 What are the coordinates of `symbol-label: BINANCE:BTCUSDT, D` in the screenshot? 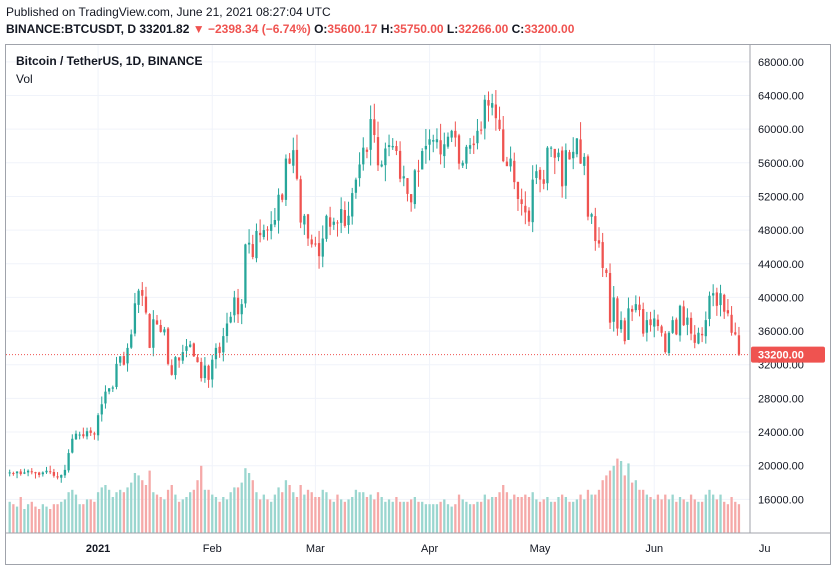 It's located at (71, 29).